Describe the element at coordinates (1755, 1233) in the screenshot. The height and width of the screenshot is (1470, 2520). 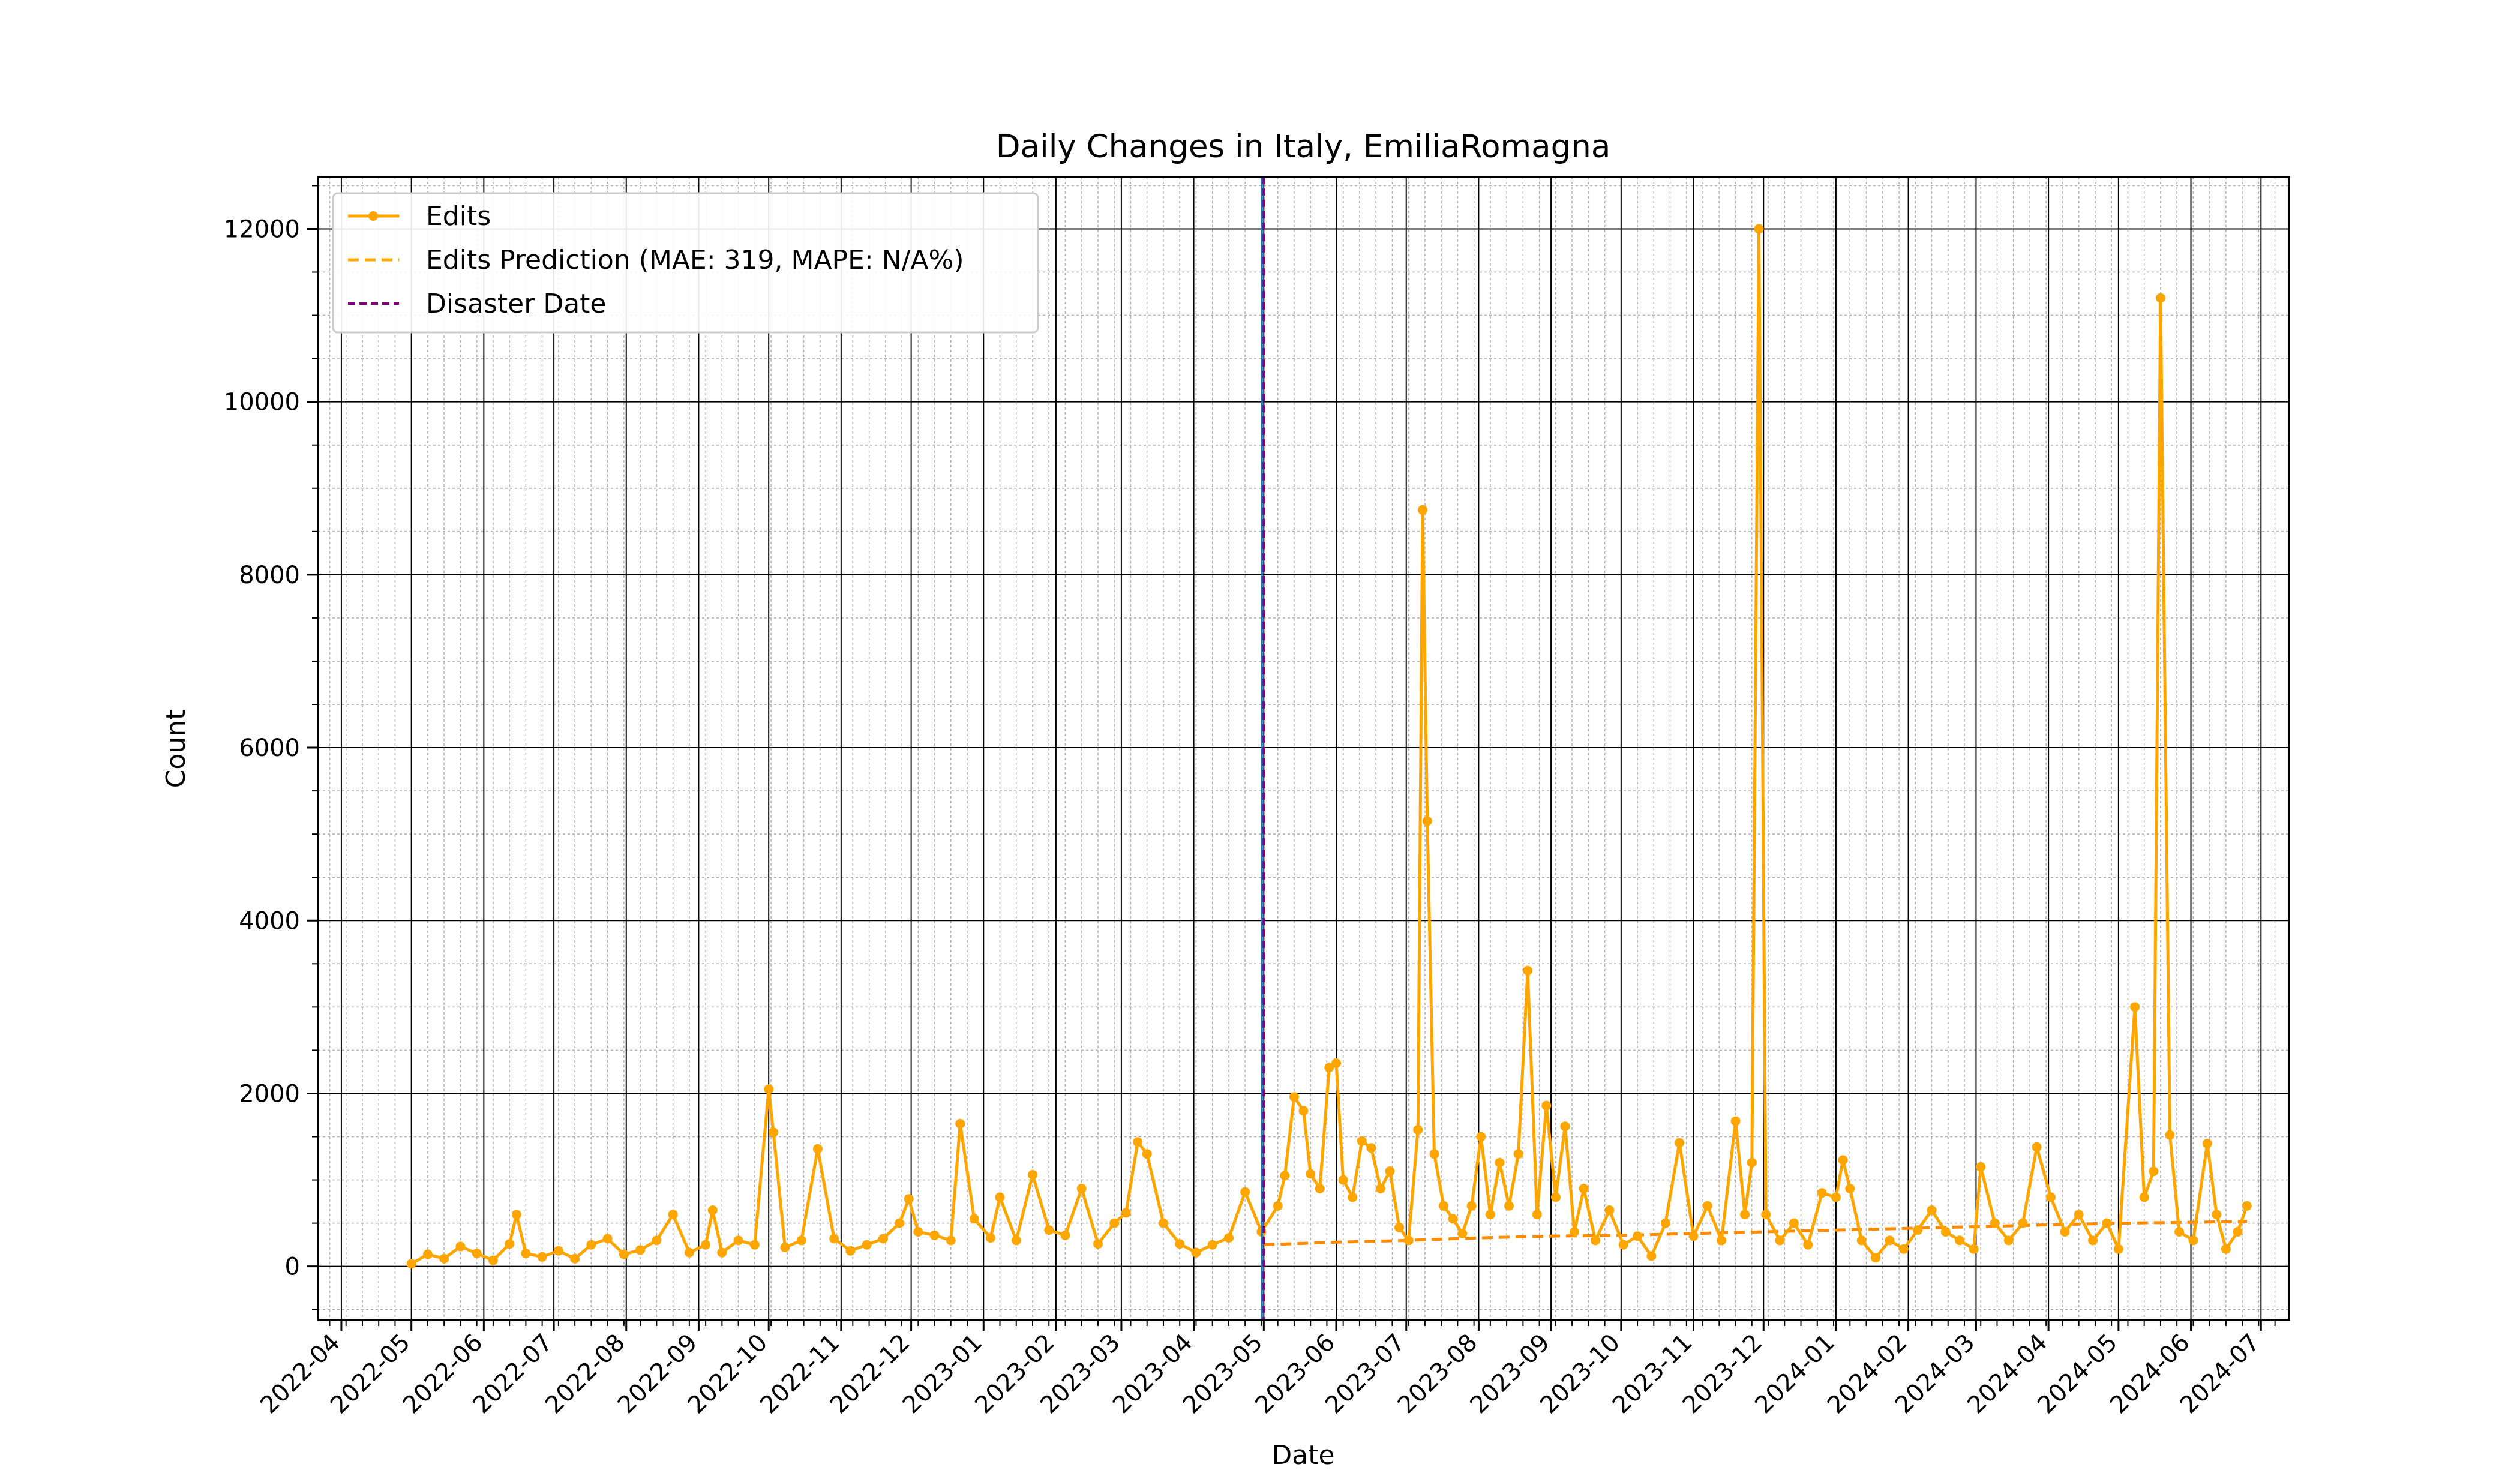
I see `prediction-series` at that location.